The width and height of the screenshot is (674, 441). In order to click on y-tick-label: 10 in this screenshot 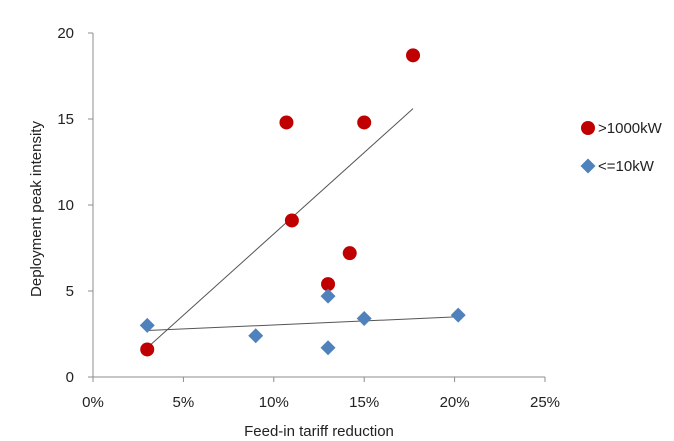, I will do `click(65, 205)`.